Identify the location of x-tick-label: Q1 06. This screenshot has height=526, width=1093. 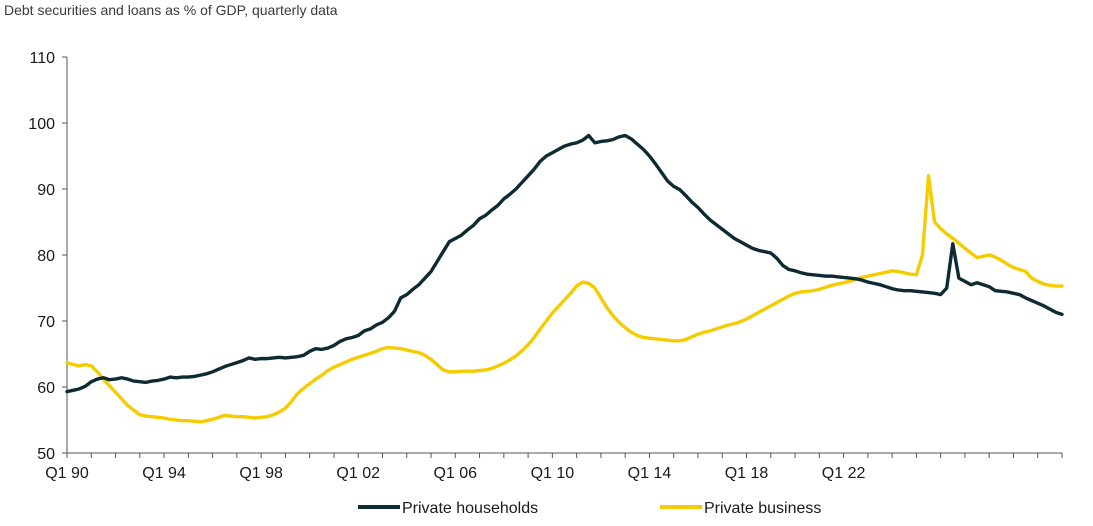
(455, 473).